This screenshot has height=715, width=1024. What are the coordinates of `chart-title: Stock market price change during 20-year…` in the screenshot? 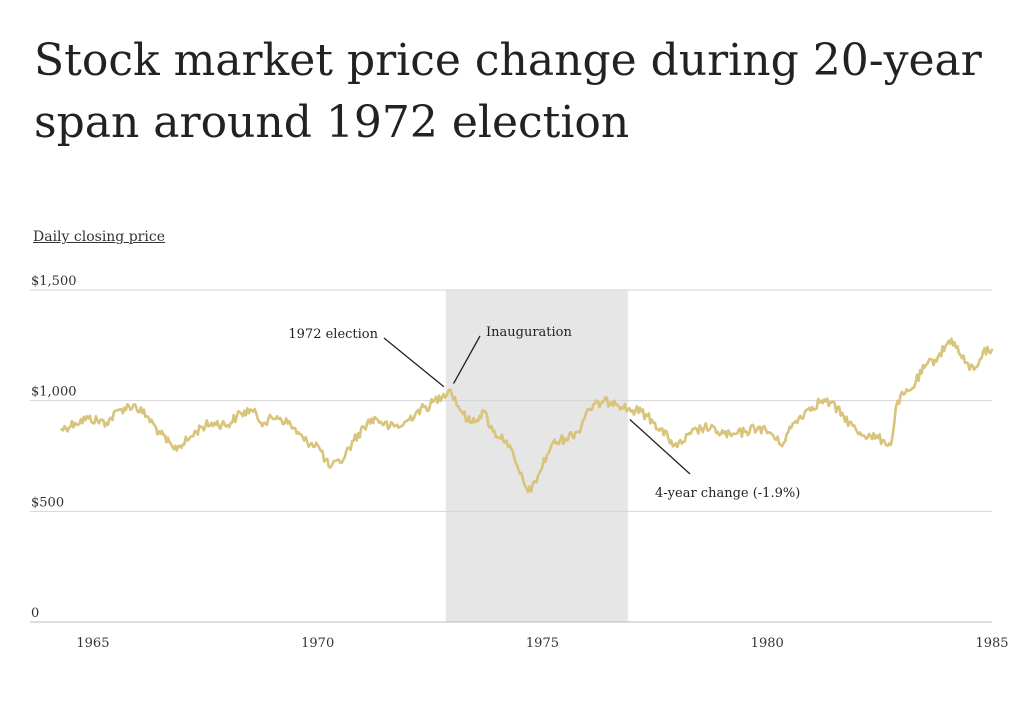 It's located at (508, 91).